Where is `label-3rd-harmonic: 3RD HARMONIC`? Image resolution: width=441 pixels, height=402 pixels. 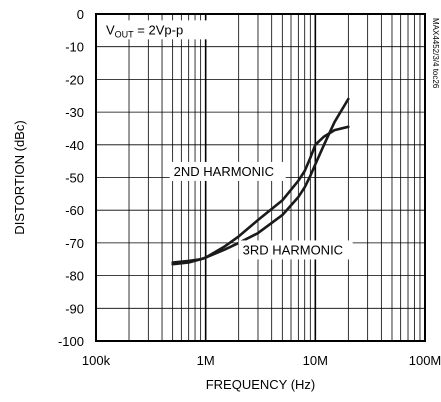
label-3rd-harmonic: 3RD HARMONIC is located at coordinates (293, 249).